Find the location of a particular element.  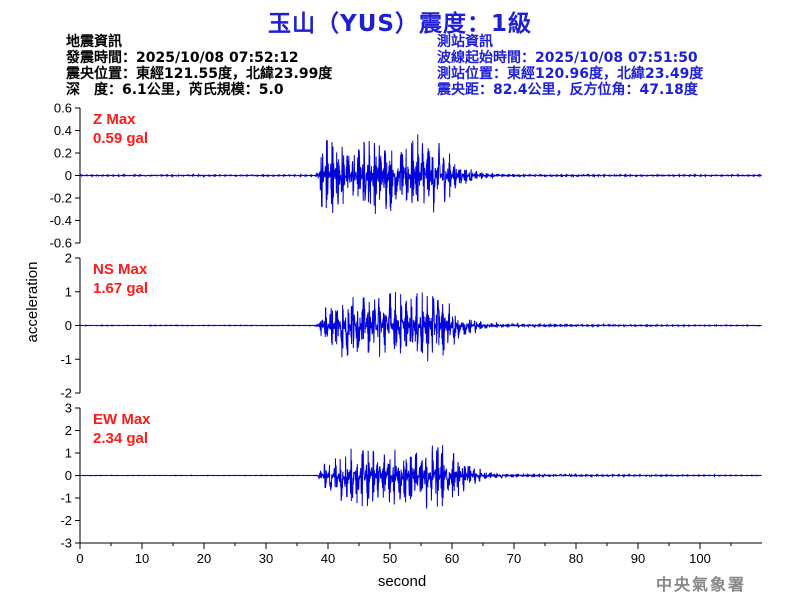

max-label-ew: EW Max is located at coordinates (122, 419).